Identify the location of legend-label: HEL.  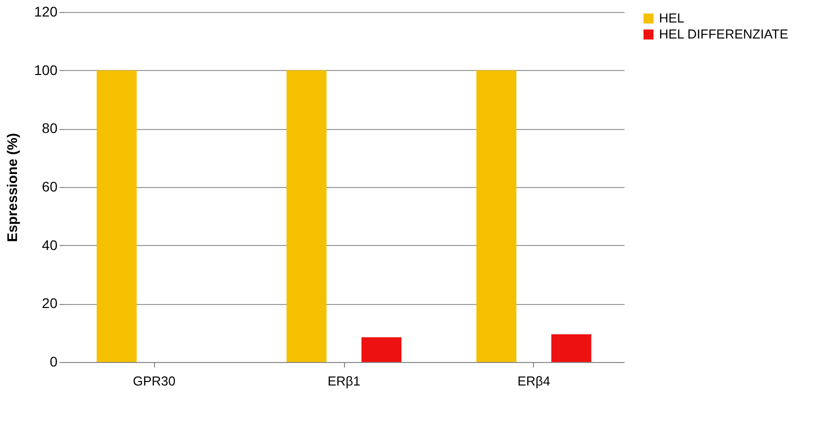
(671, 18).